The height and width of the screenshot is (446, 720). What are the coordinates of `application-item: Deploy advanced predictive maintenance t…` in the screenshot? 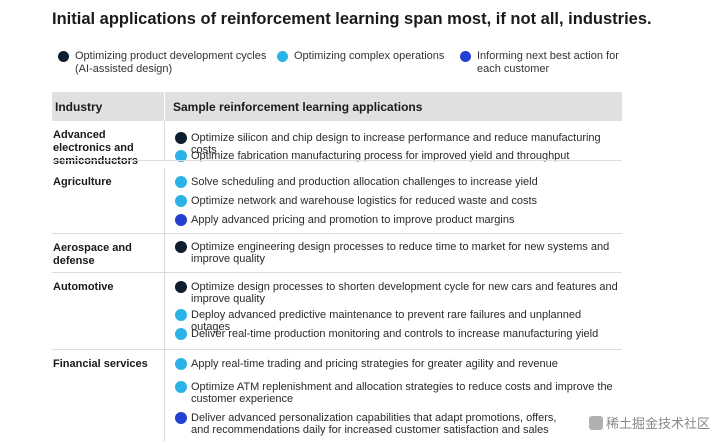 It's located at (398, 321).